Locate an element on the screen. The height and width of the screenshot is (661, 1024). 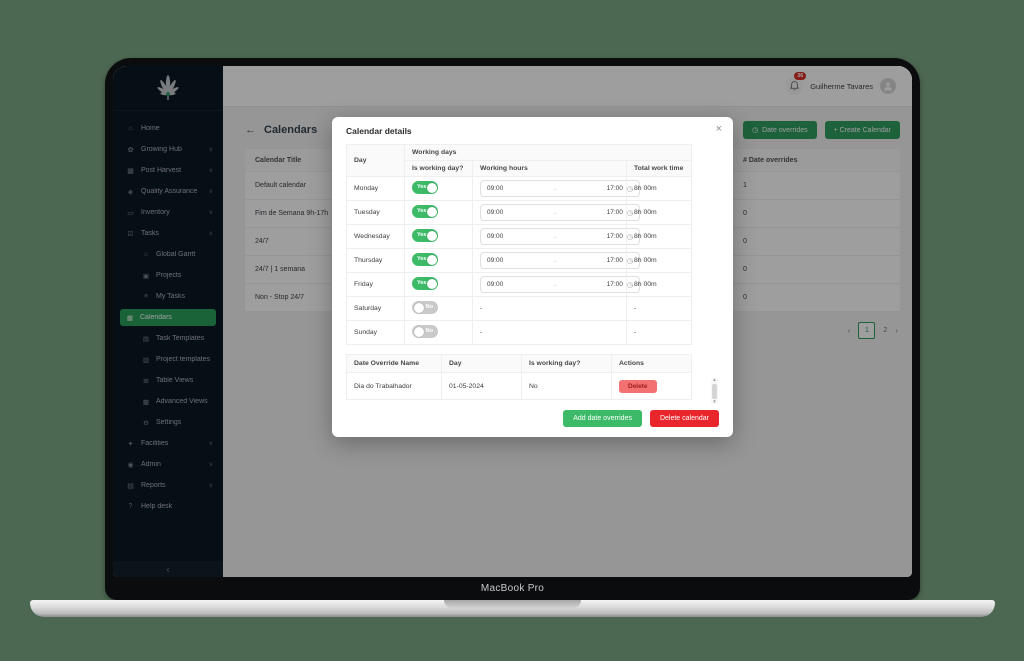
sidebar-collapse-button: ‹ is located at coordinates (168, 569).